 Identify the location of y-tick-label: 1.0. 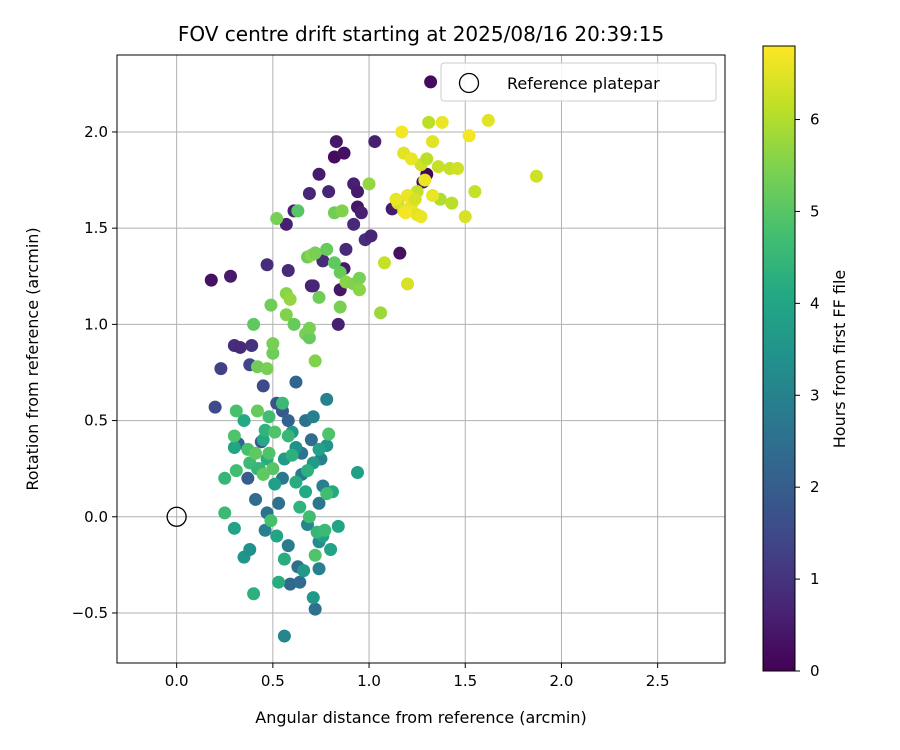
(96, 324).